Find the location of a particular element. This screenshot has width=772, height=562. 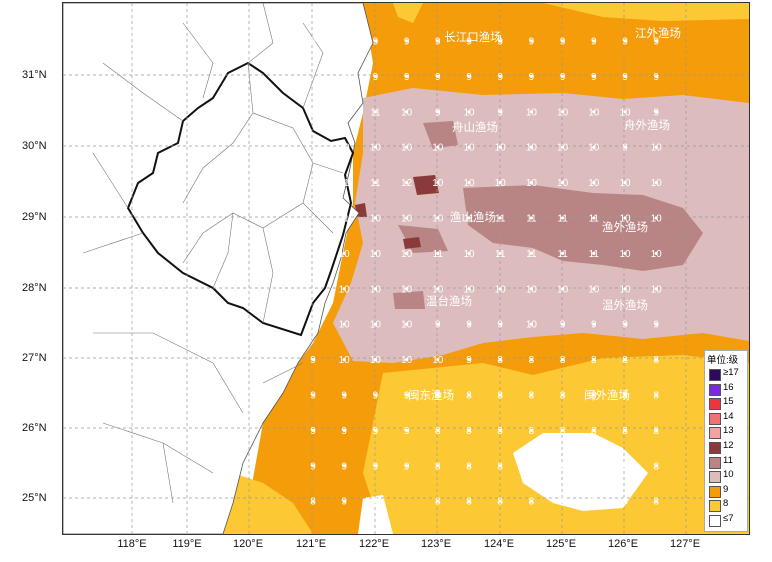

legend-label: 14 is located at coordinates (728, 416).